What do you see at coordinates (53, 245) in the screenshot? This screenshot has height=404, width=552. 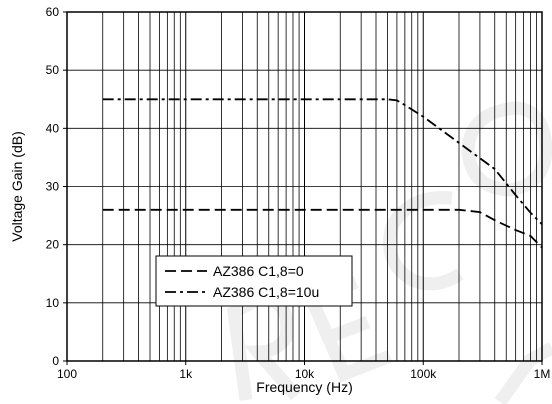 I see `y-tick-label: 20` at bounding box center [53, 245].